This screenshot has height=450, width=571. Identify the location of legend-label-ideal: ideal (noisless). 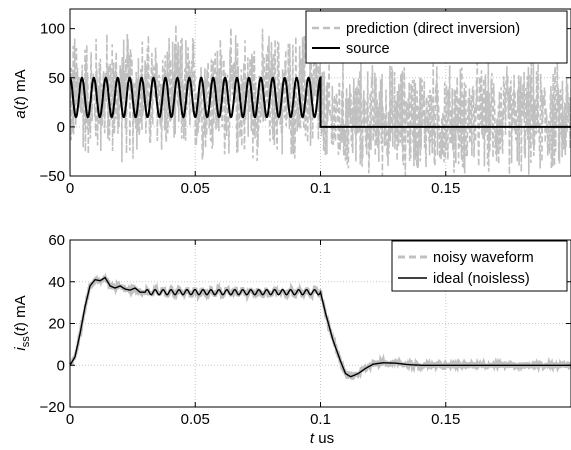
(481, 279).